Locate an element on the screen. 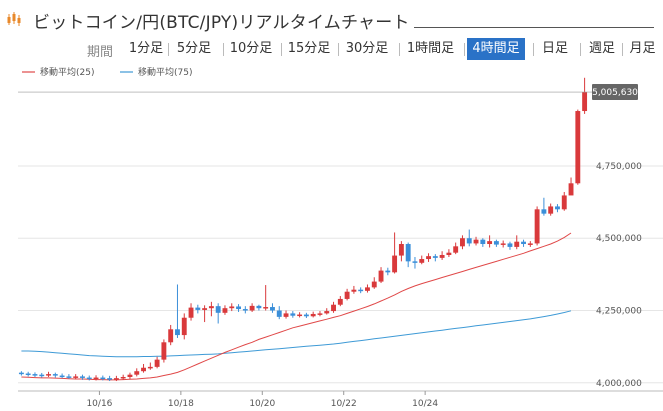 This screenshot has width=663, height=411. x-tick-label: 10/16 is located at coordinates (99, 404).